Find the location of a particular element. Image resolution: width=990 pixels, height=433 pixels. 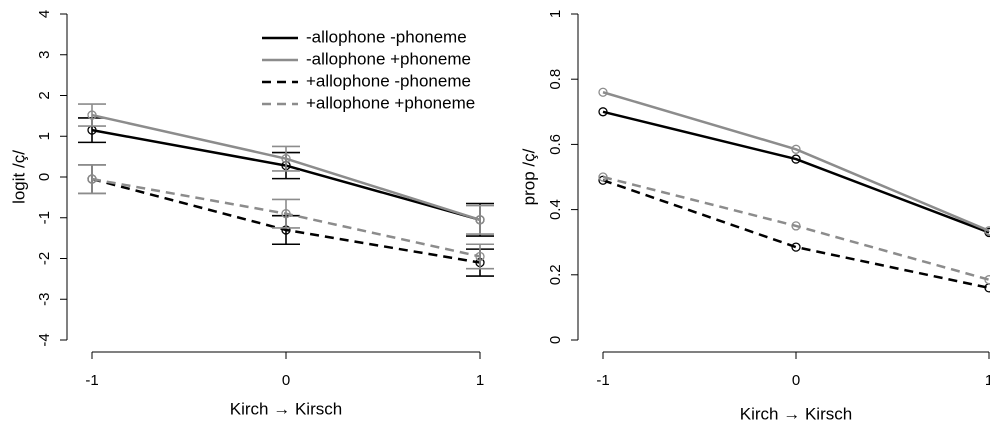

y-tick-label: 3 is located at coordinates (44, 55).